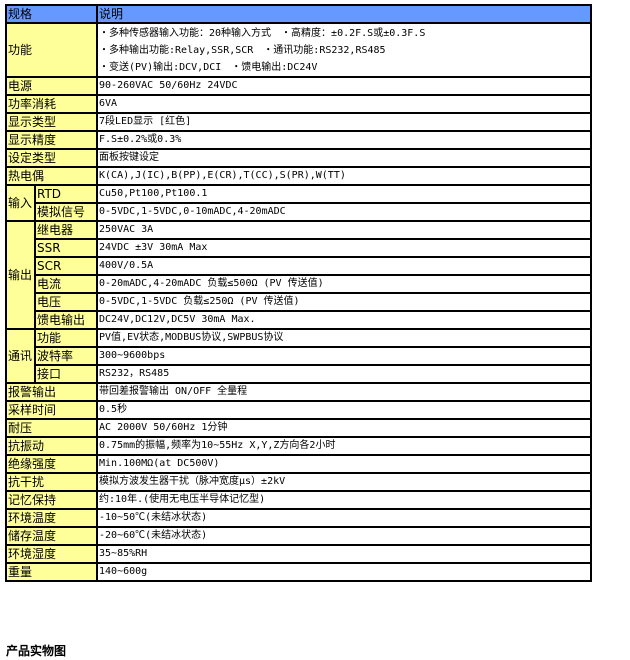 This screenshot has height=660, width=630. I want to click on table-row: 储存温度 -20~60℃(未结冰状态), so click(298, 536).